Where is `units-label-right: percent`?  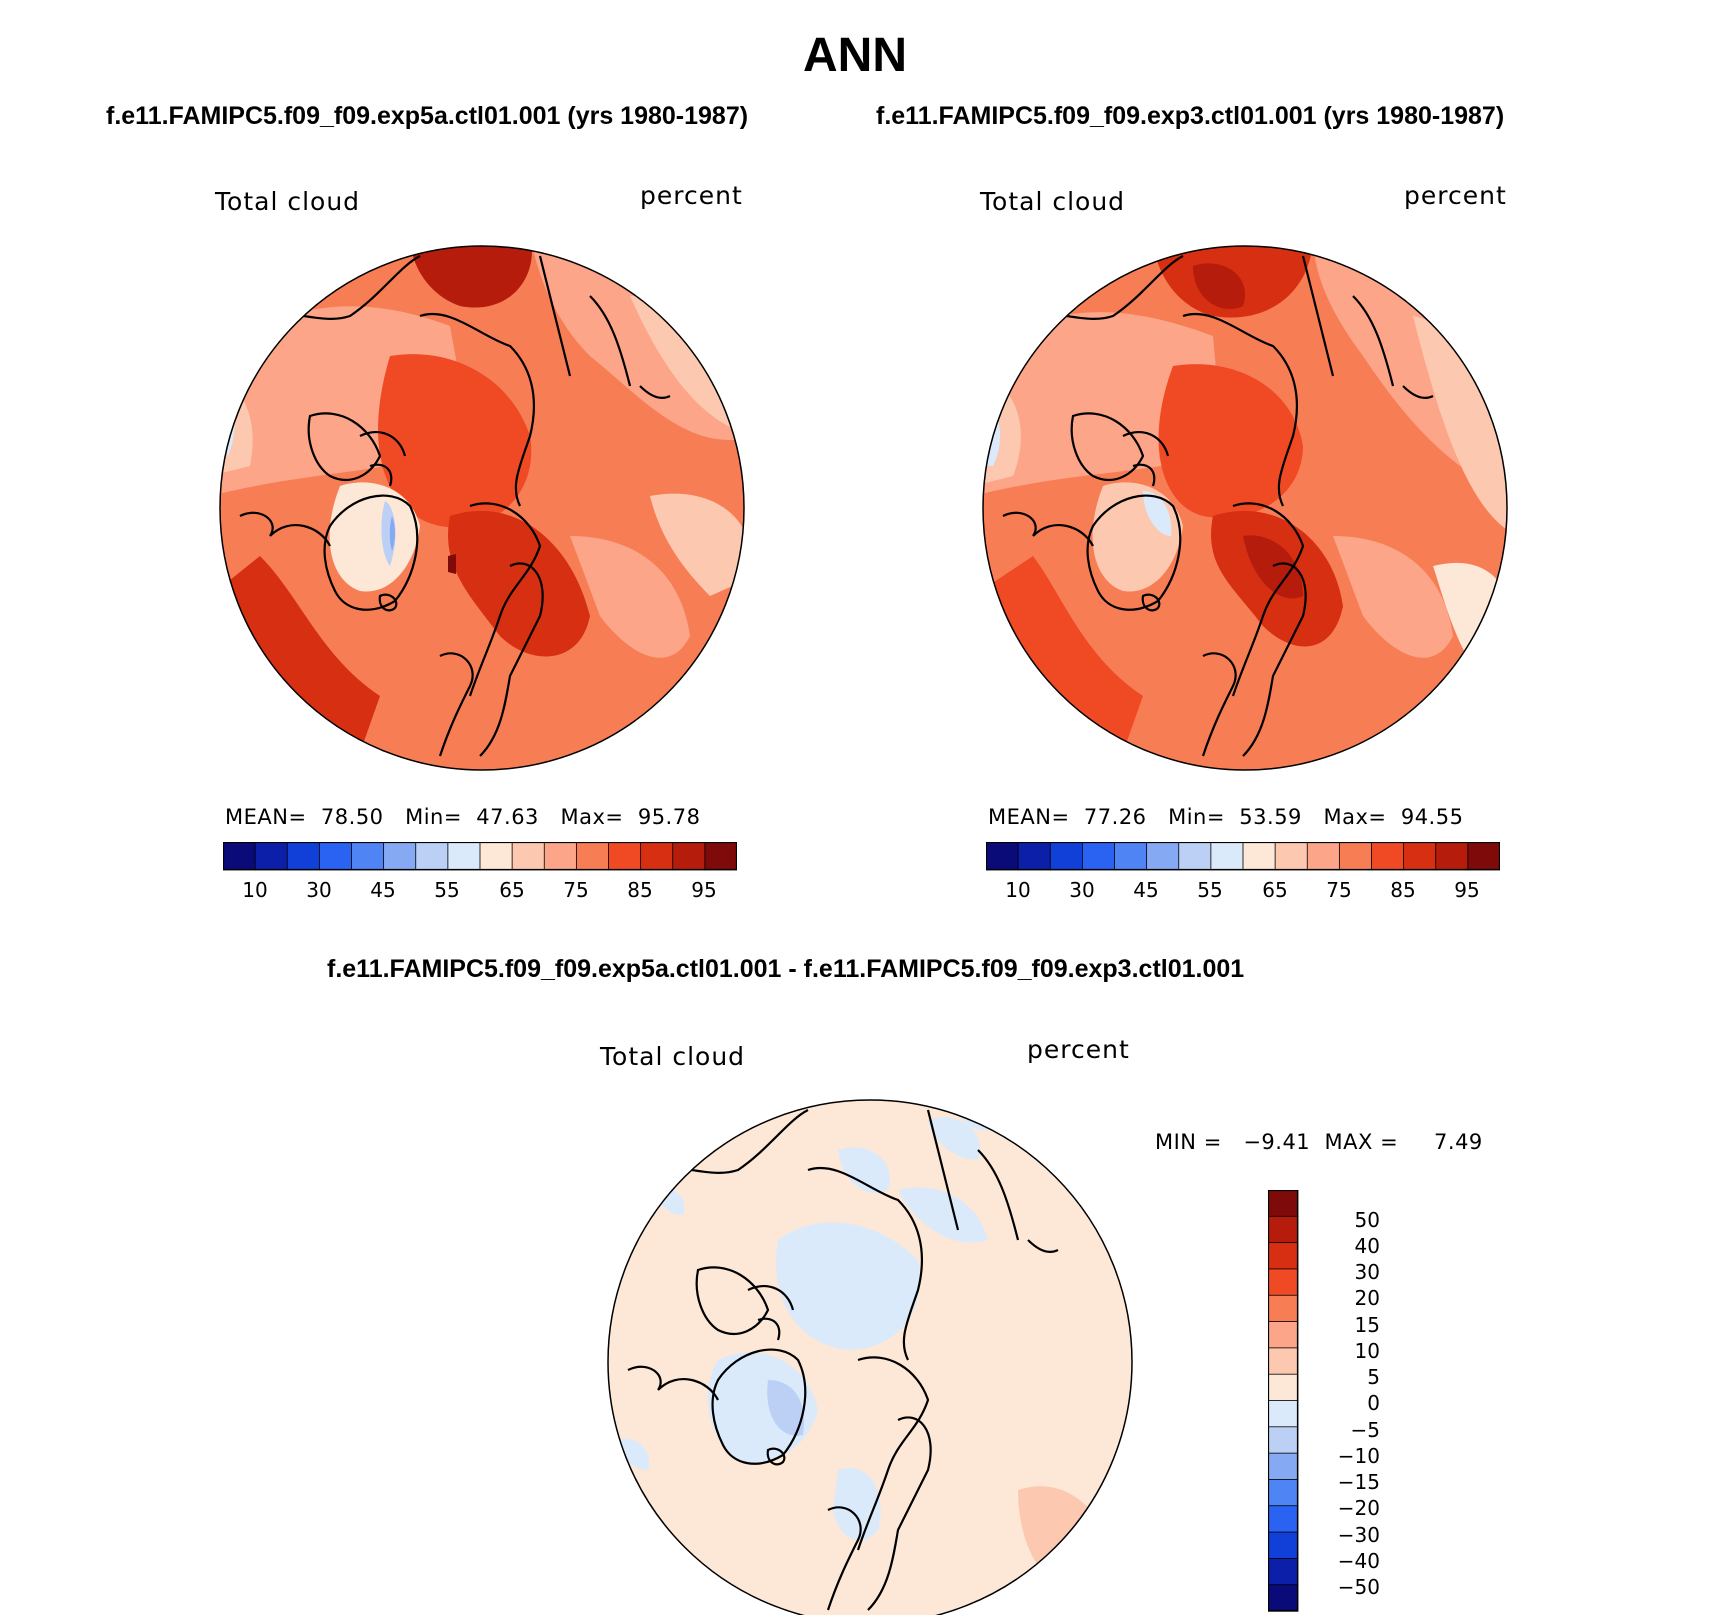
units-label-right: percent is located at coordinates (1455, 195).